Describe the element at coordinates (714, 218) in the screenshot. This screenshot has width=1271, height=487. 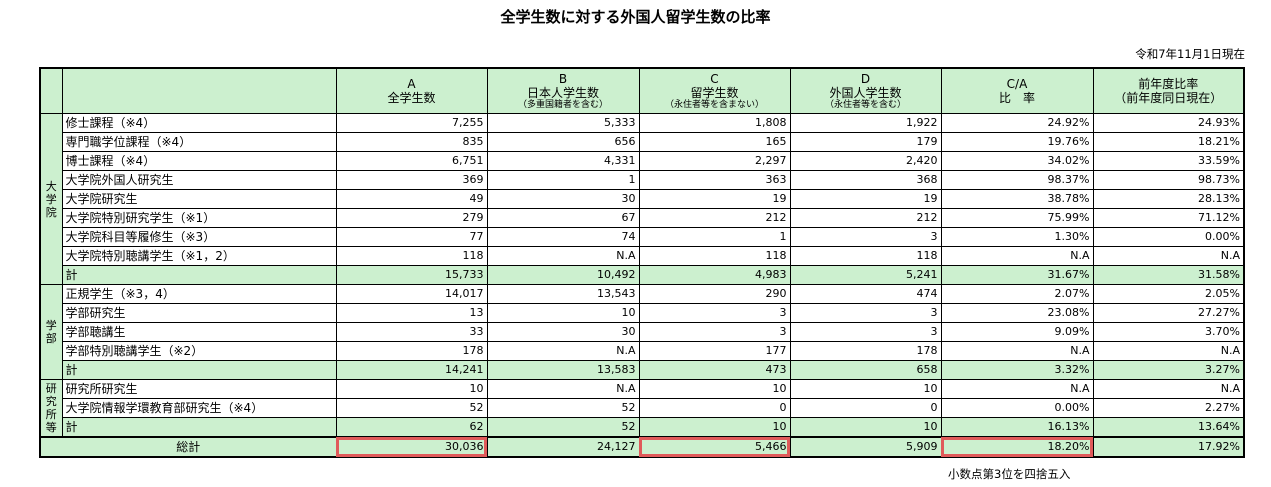
I see `value-cell: 212` at that location.